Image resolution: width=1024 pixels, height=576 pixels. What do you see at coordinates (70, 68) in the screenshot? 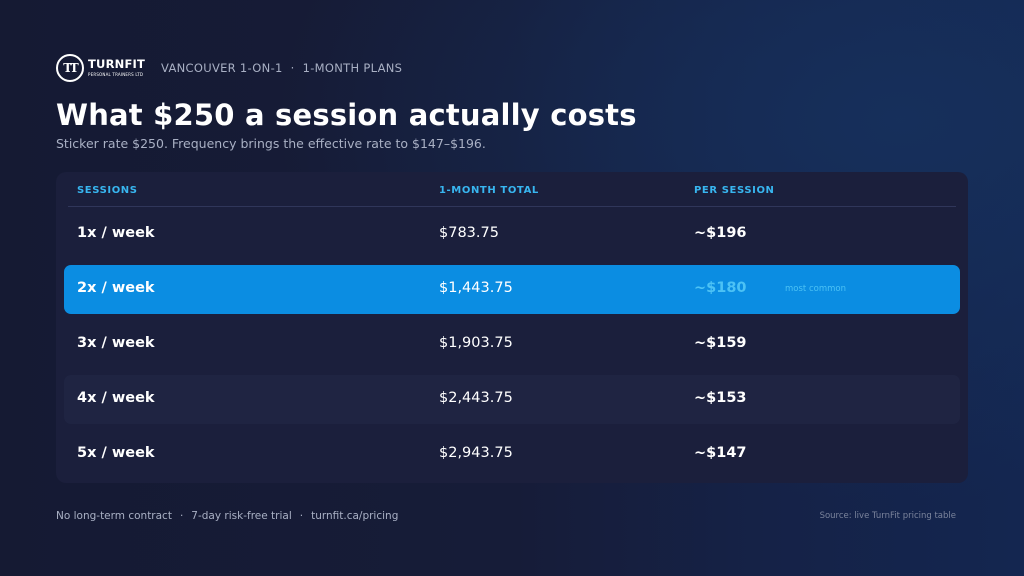
I see `logo-monogram-icon: TT` at bounding box center [70, 68].